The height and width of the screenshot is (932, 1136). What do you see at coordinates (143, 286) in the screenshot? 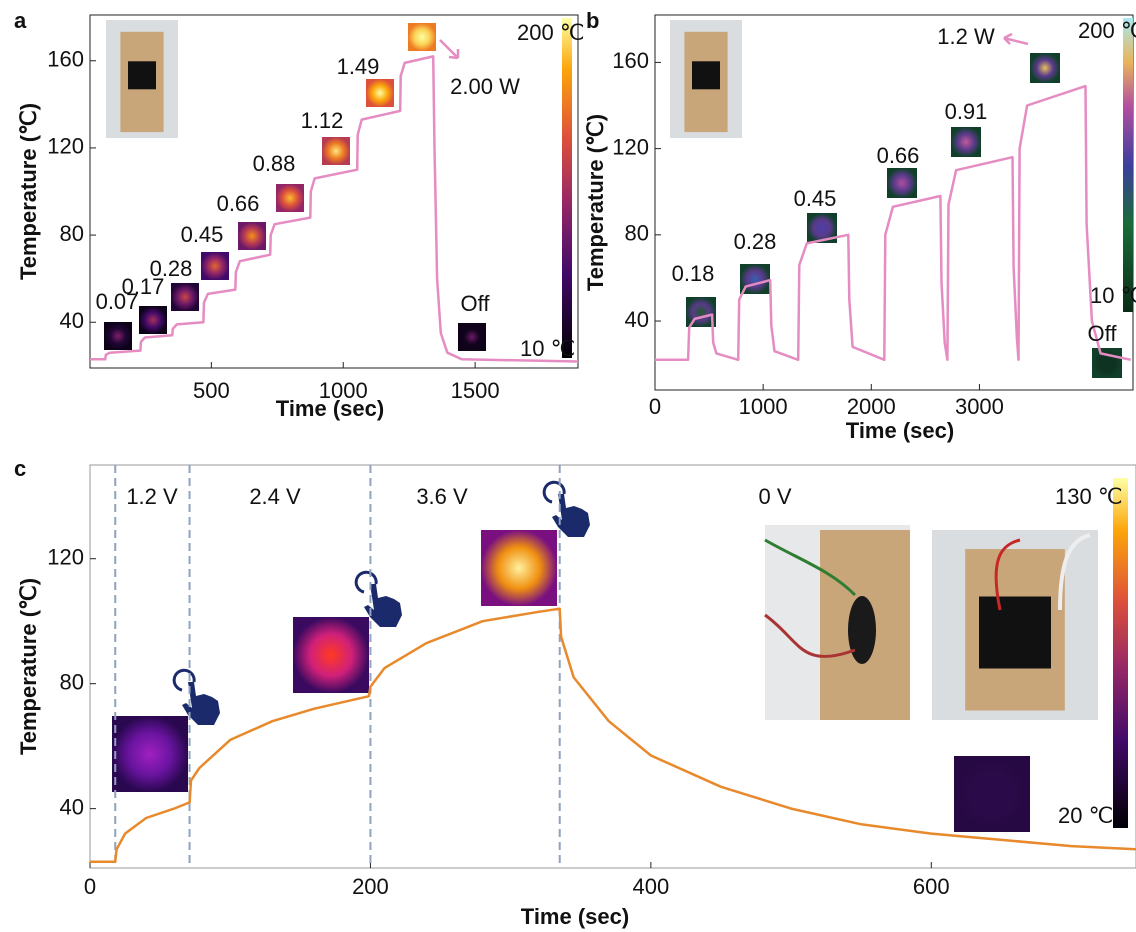
I see `annotation: 0.17` at bounding box center [143, 286].